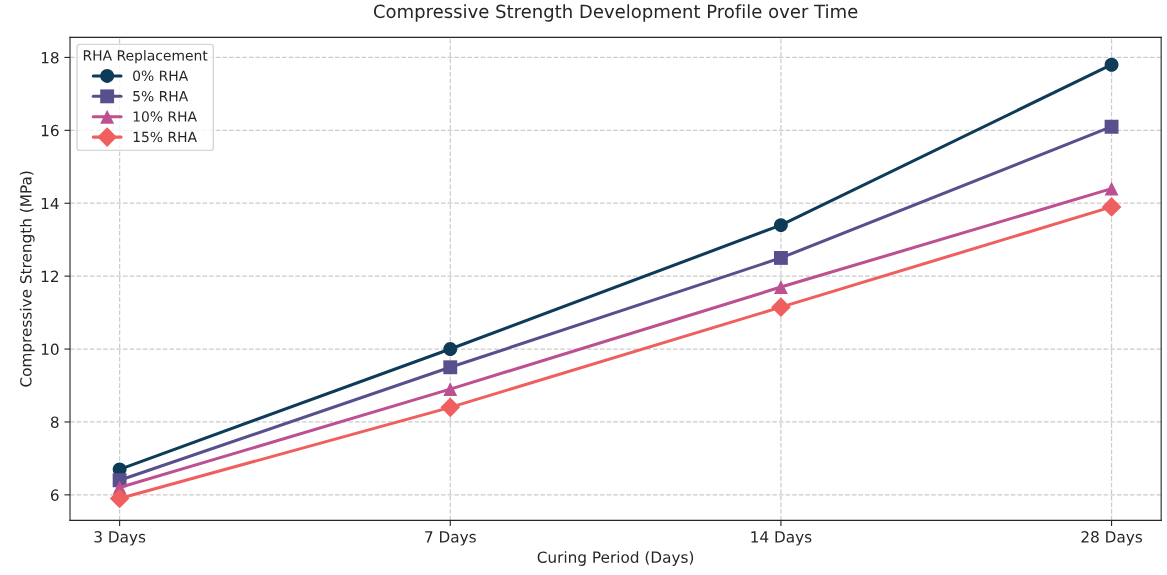  What do you see at coordinates (615, 13) in the screenshot?
I see `chart-title: Compressive Strength Development Profile over Time` at bounding box center [615, 13].